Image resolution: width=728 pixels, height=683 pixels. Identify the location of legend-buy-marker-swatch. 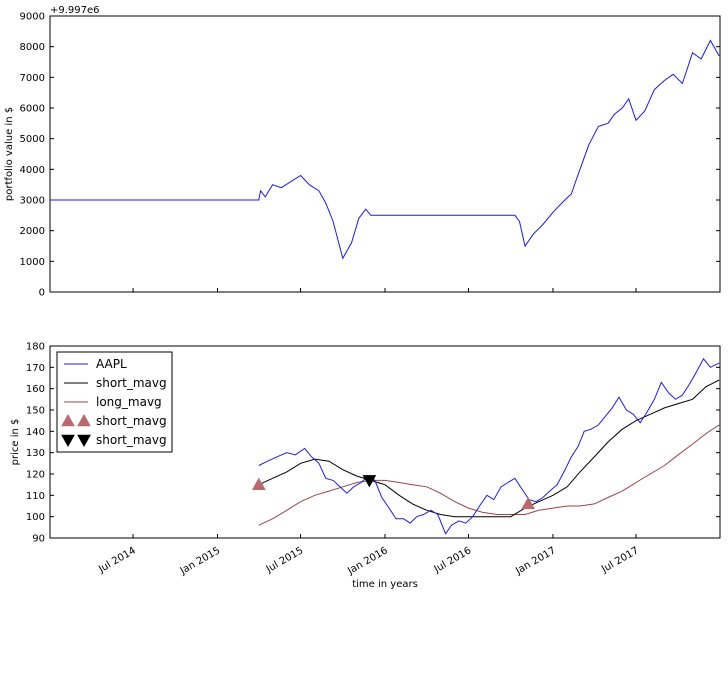
(76, 420).